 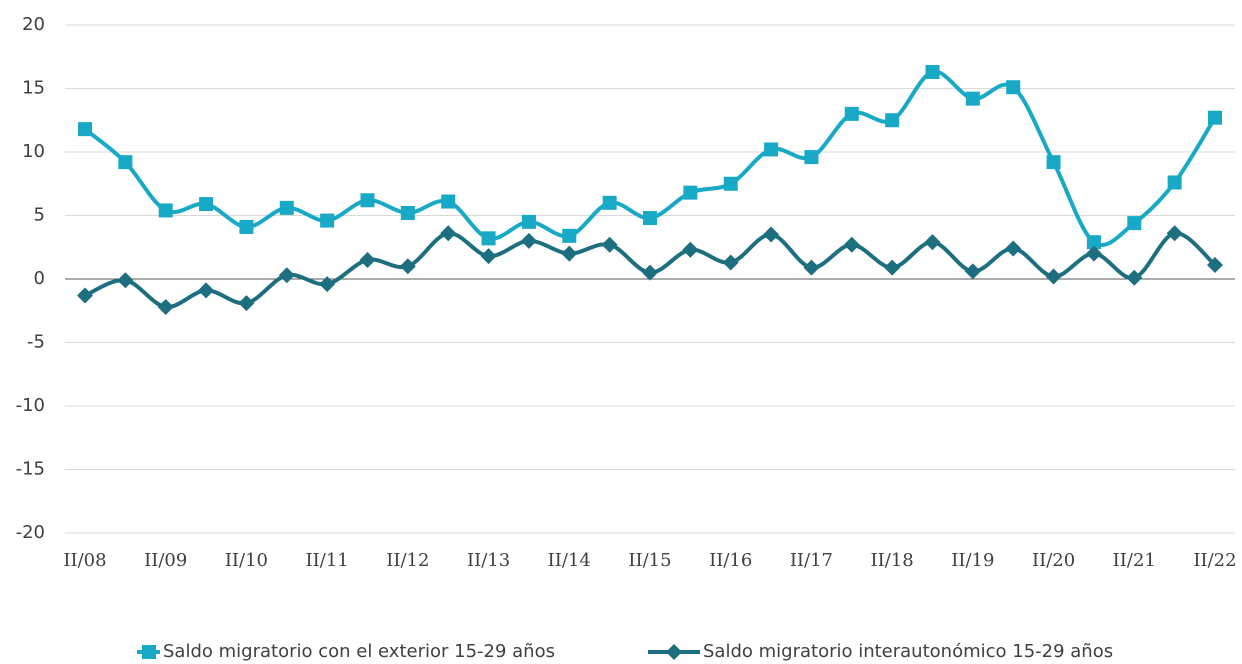 What do you see at coordinates (811, 560) in the screenshot?
I see `x-tick-label: II/17` at bounding box center [811, 560].